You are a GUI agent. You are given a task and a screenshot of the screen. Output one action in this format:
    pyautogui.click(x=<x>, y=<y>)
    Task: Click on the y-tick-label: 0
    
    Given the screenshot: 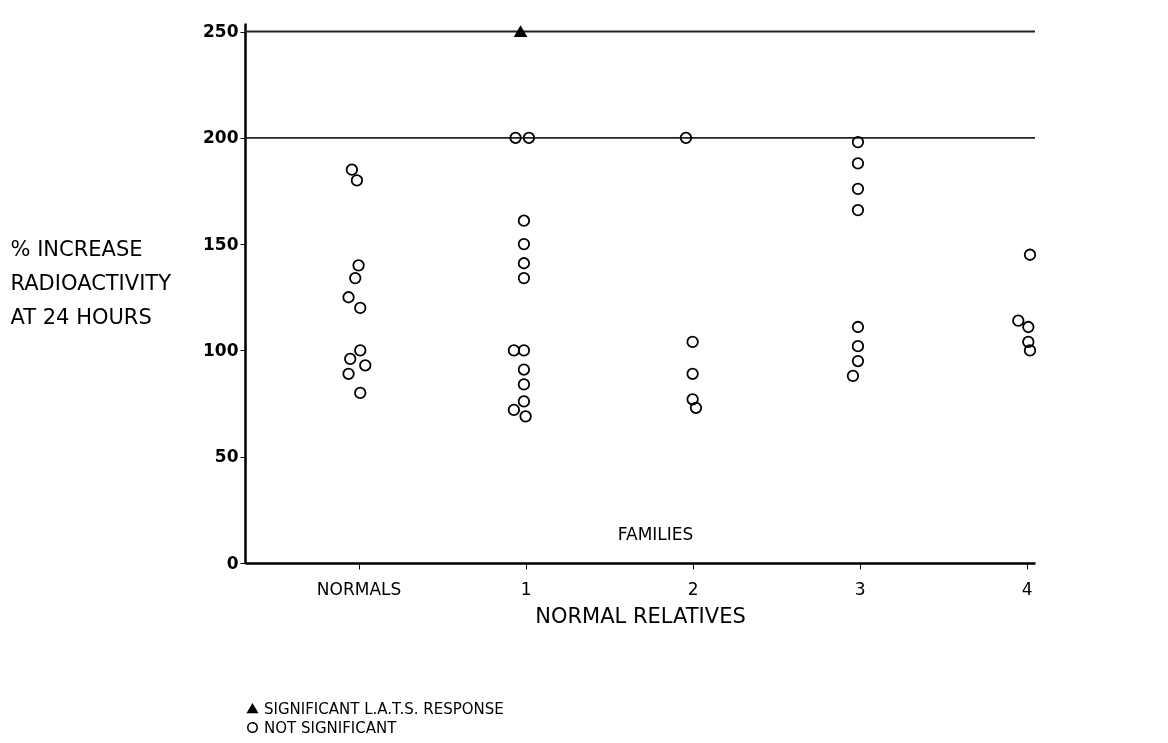 What is the action you would take?
    pyautogui.click(x=232, y=562)
    